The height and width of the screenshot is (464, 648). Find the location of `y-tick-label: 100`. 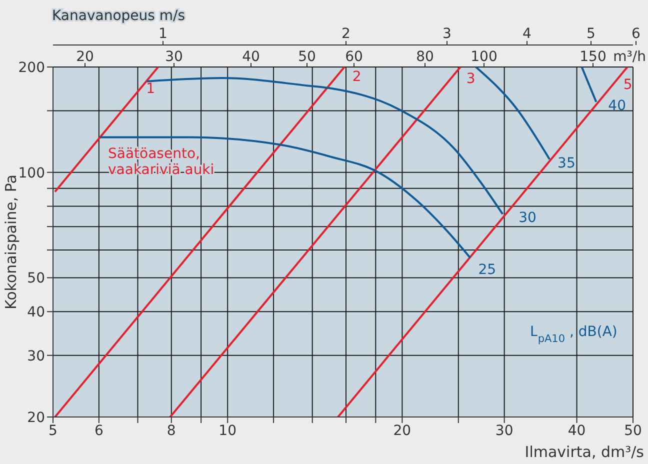

y-tick-label: 100 is located at coordinates (31, 173).